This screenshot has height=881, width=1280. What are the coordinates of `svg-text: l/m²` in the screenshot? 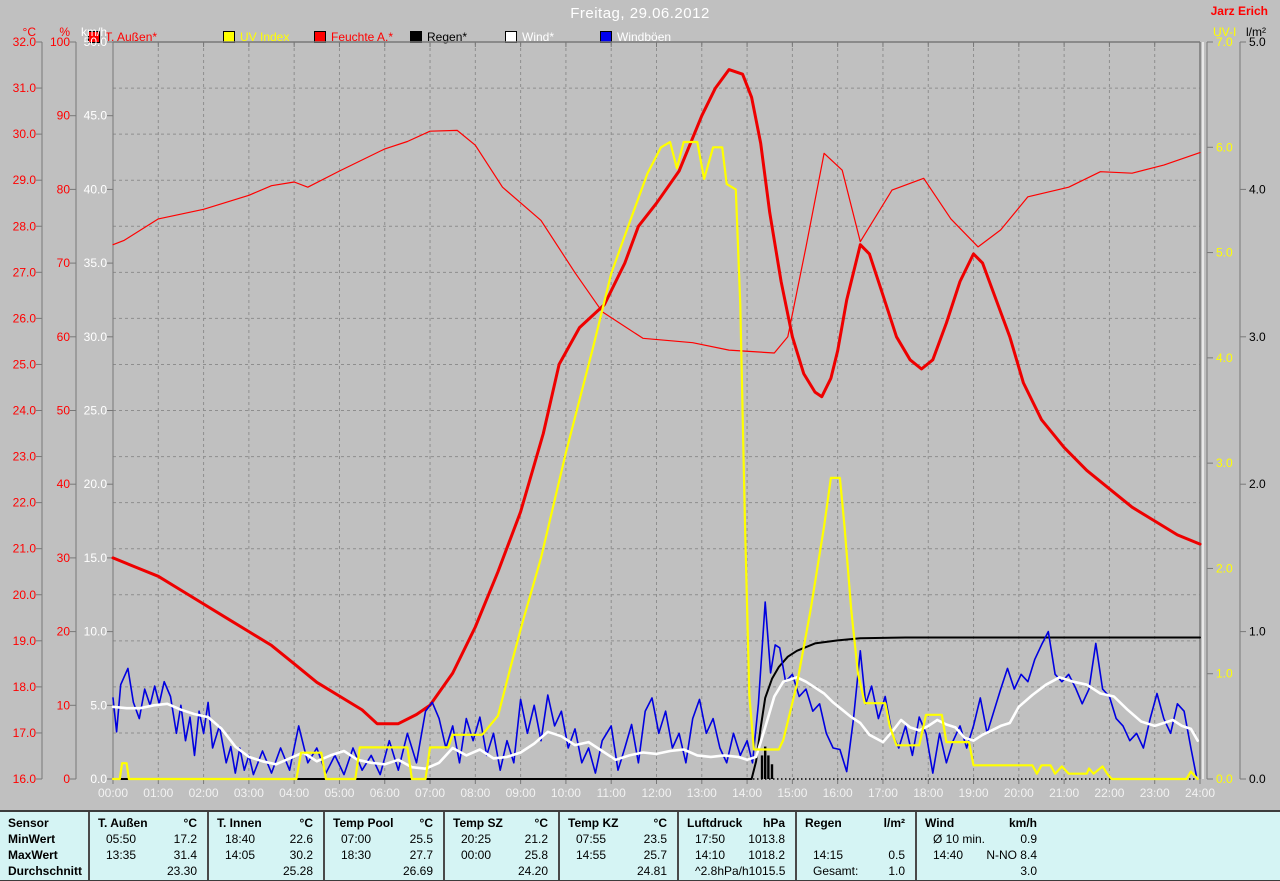 It's located at (1256, 32).